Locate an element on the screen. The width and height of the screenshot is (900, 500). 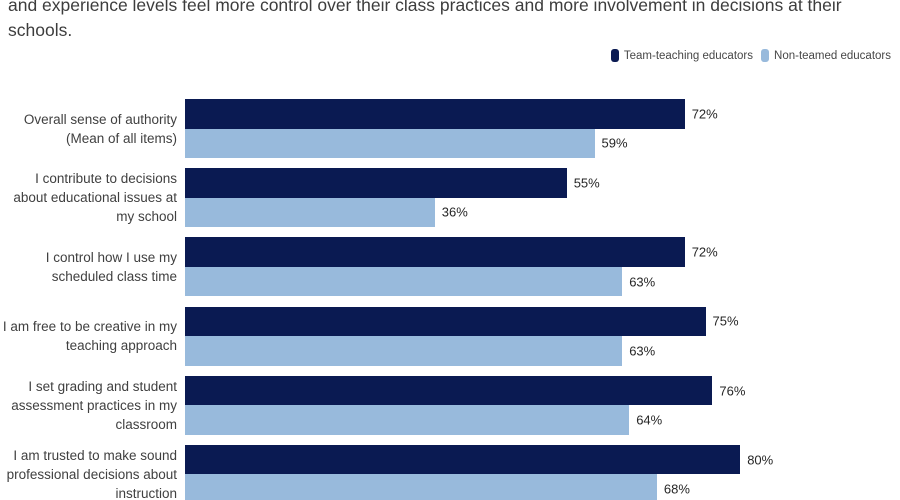
category-label-line: professional decisions about is located at coordinates (91, 474).